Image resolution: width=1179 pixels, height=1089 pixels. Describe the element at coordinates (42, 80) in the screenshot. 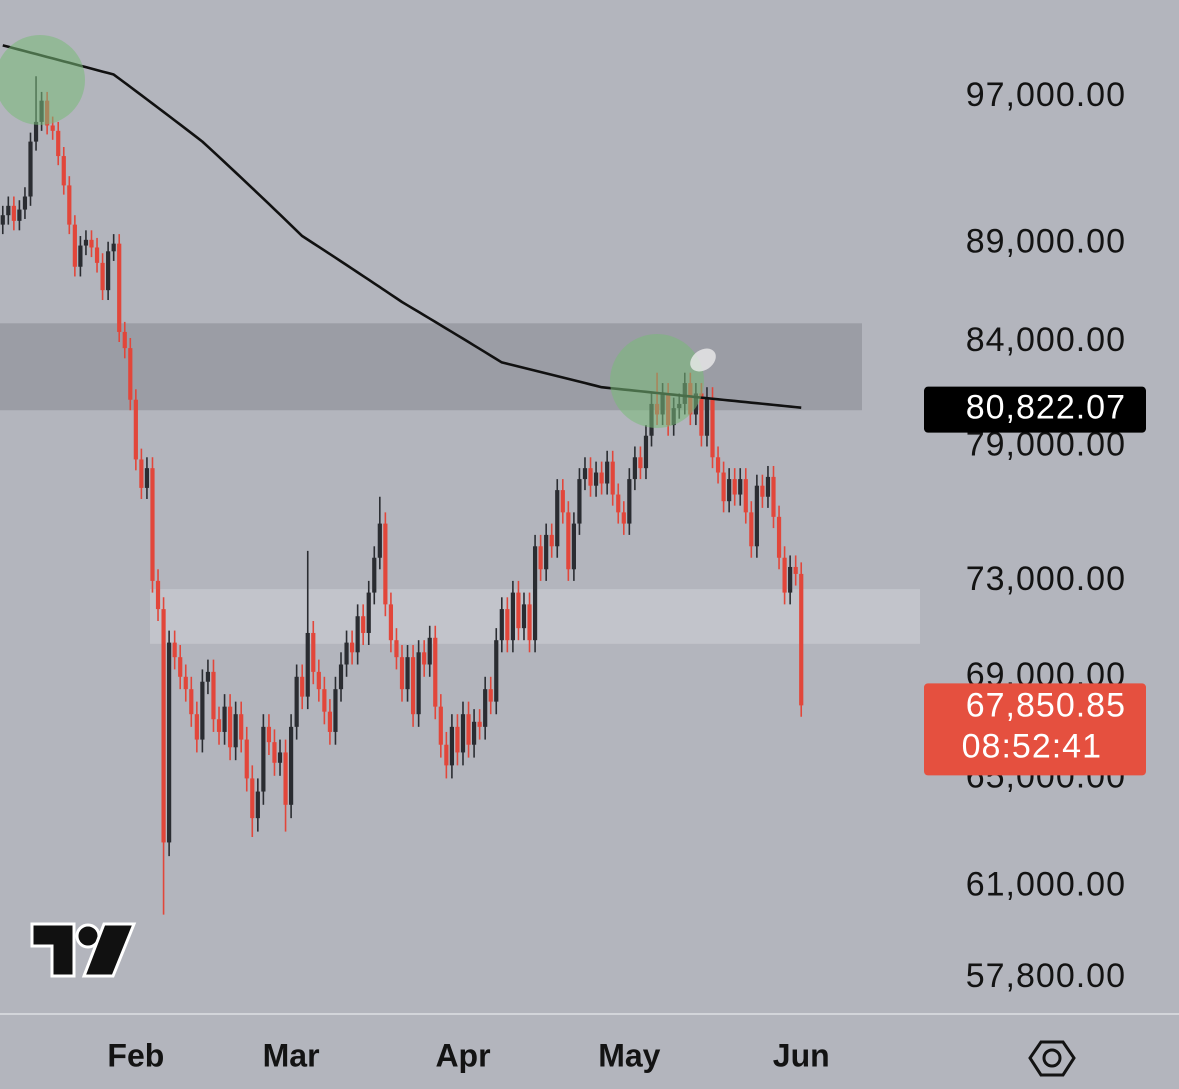

I see `highlight-circle` at that location.